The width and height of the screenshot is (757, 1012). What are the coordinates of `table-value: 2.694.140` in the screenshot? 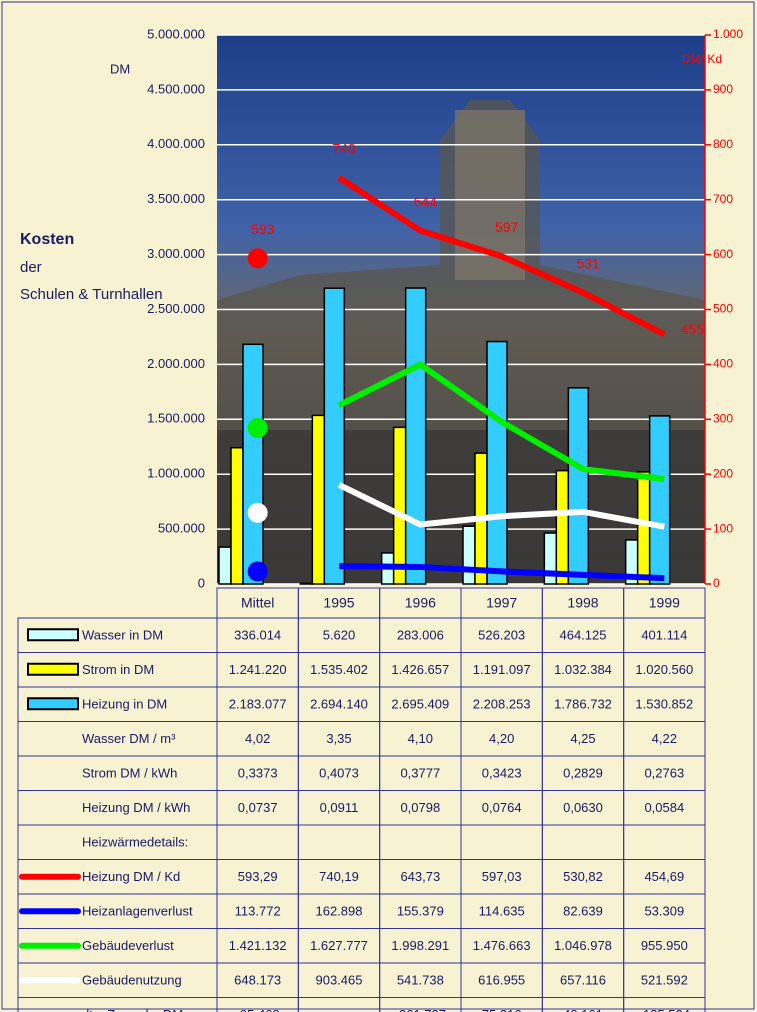 It's located at (339, 704).